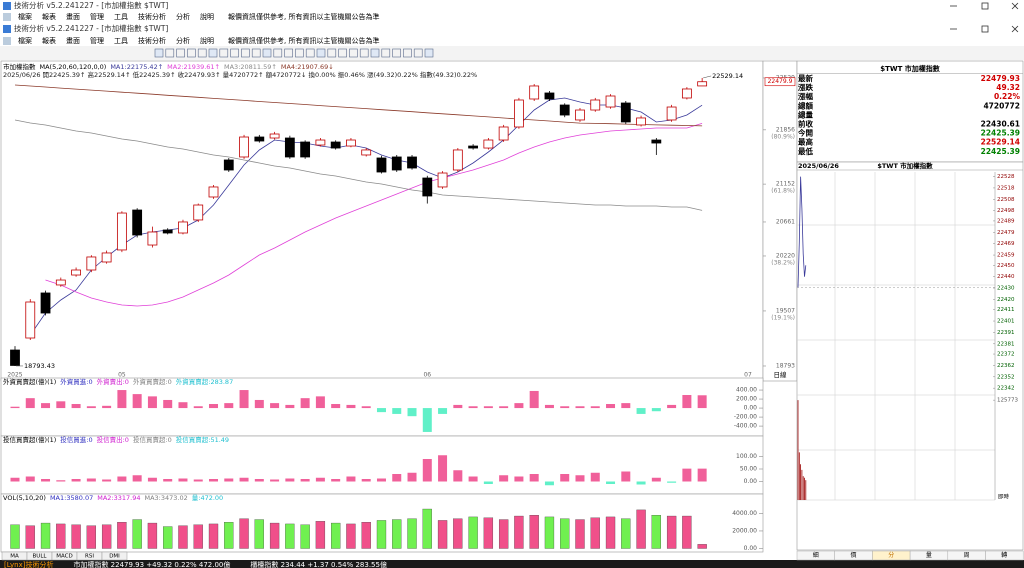  Describe the element at coordinates (1006, 266) in the screenshot. I see `intraday-tick-label: 22450` at that location.